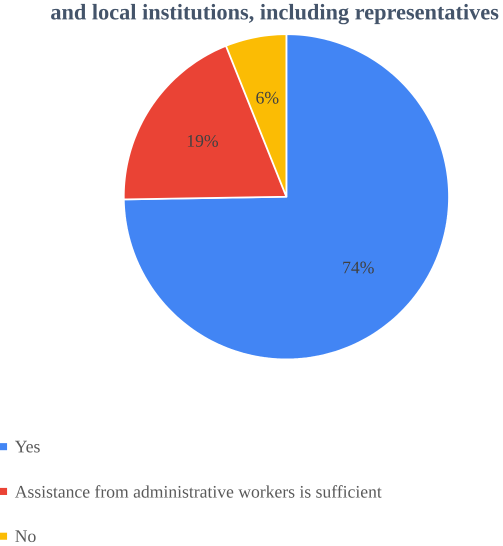  I want to click on chart-title: and local institutions, including representatives, so click(274, 14).